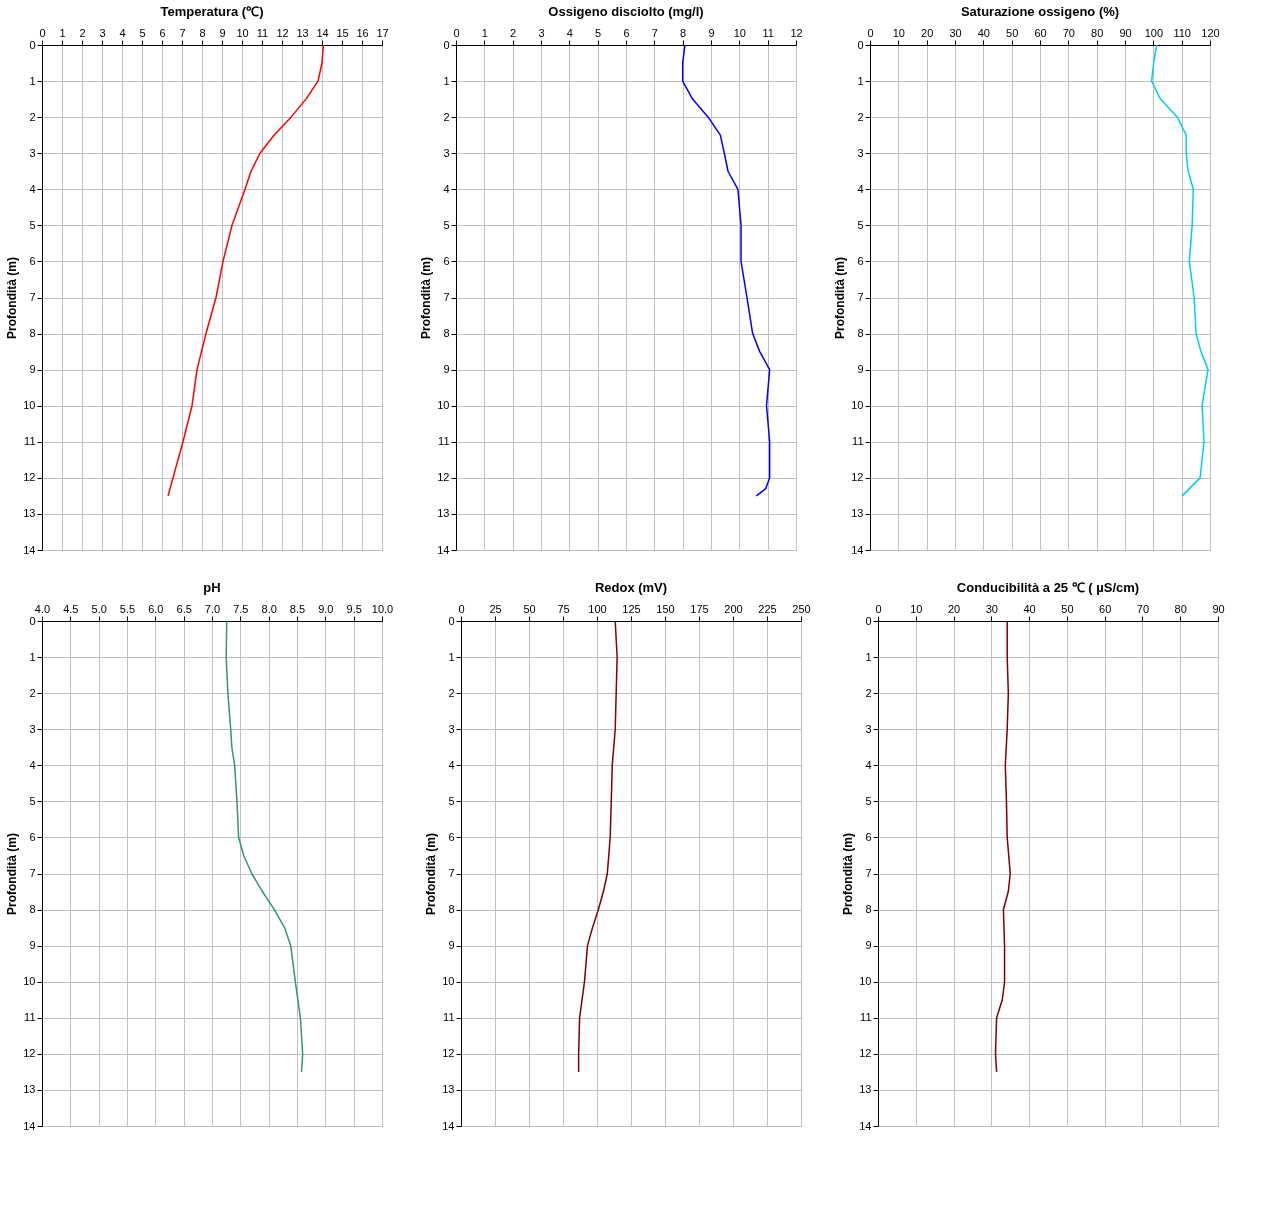 This screenshot has width=1273, height=1220. What do you see at coordinates (569, 32) in the screenshot?
I see `x-tick-label: 4` at bounding box center [569, 32].